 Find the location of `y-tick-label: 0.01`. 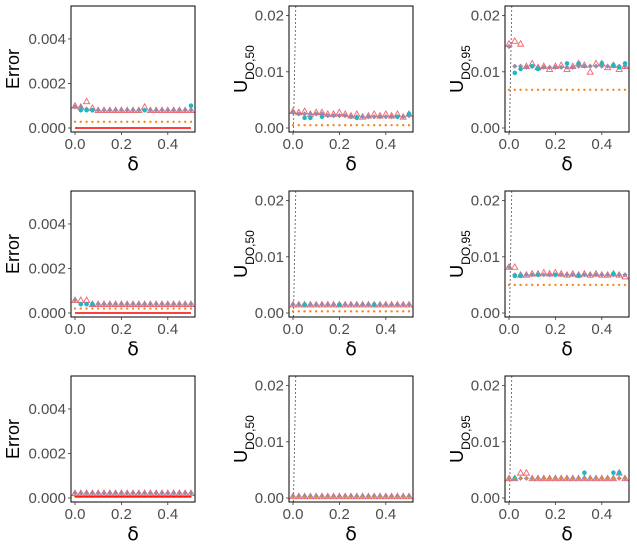

y-tick-label: 0.01 is located at coordinates (485, 442).